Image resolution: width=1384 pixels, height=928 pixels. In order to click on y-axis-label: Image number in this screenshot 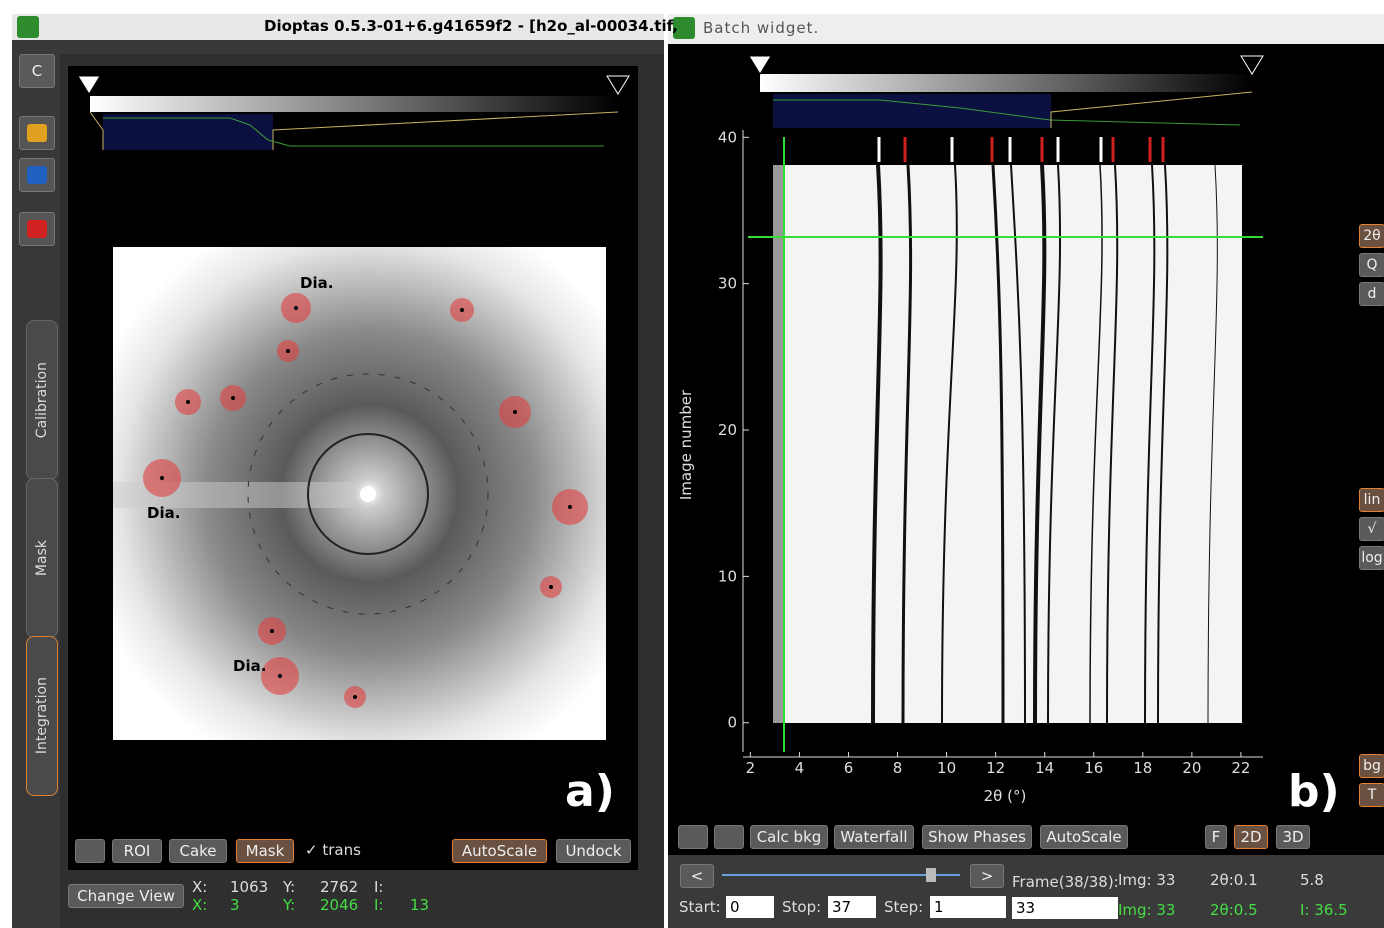, I will do `click(686, 444)`.